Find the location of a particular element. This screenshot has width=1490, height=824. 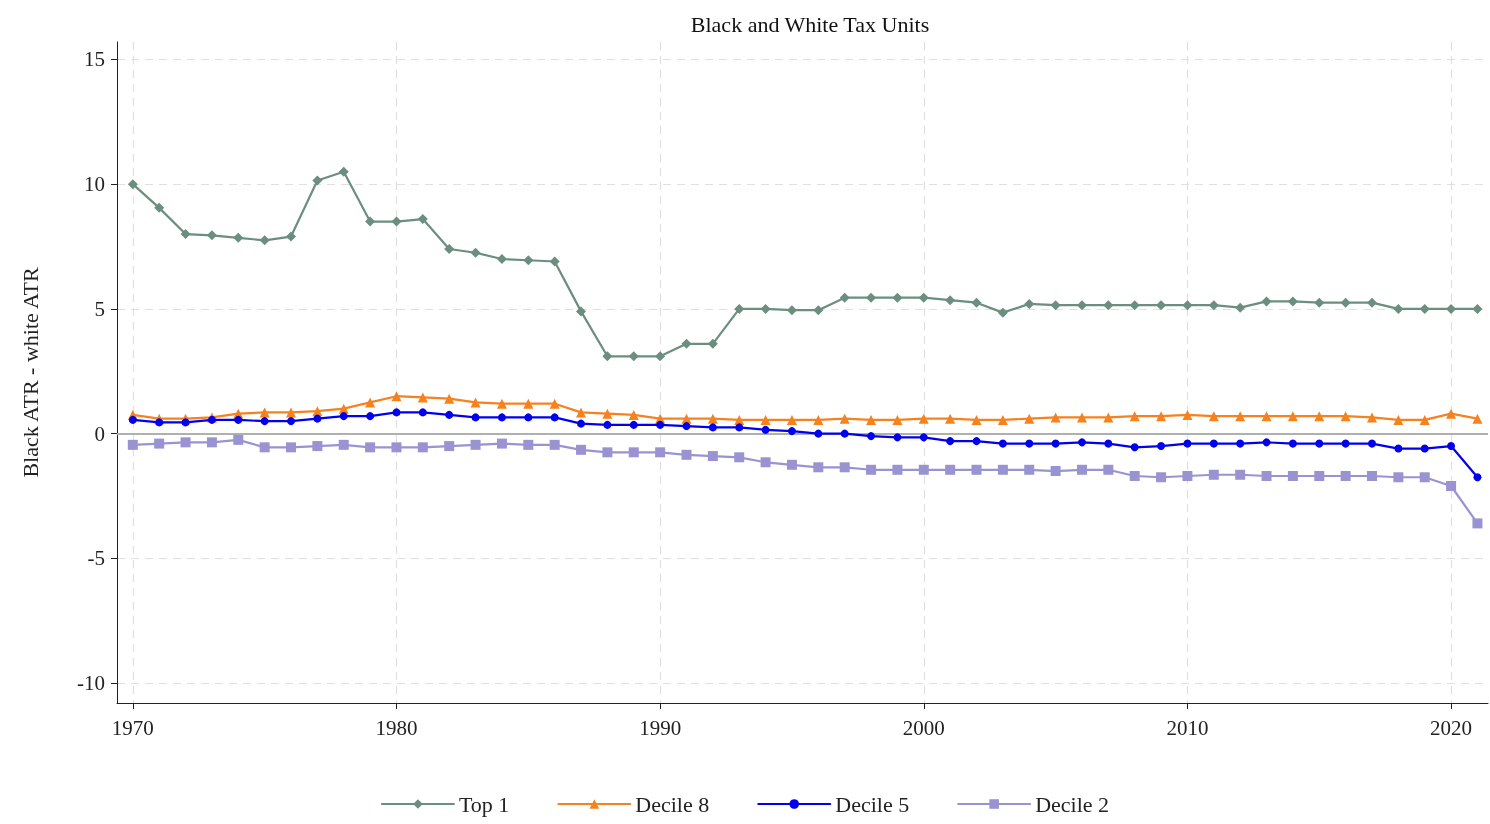

x-tick-label: 2010 is located at coordinates (1187, 727).